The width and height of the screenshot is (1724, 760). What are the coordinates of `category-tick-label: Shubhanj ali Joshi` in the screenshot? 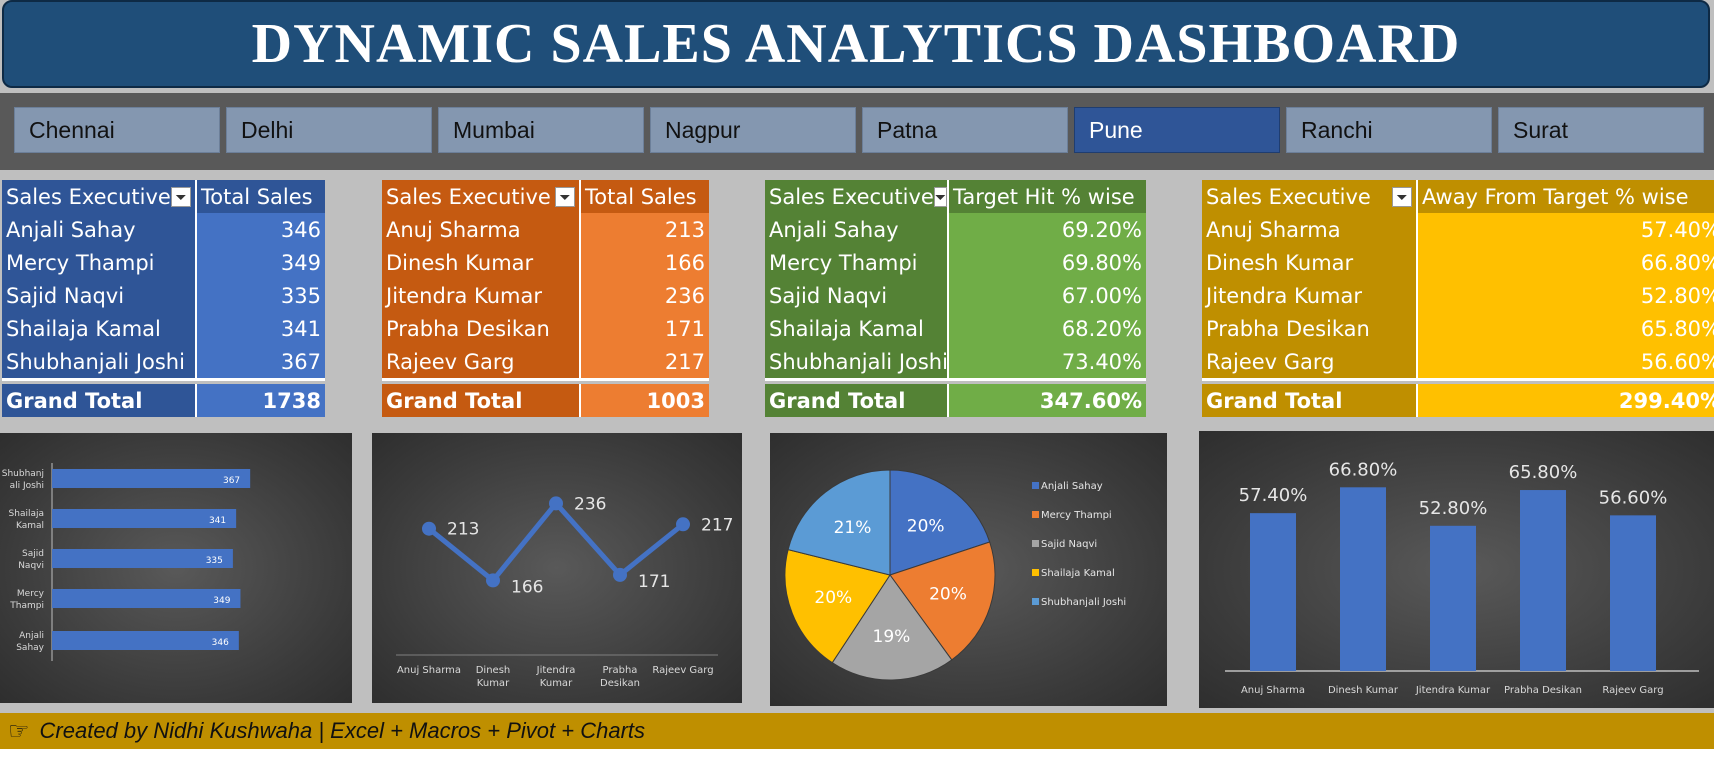 It's located at (23, 480).